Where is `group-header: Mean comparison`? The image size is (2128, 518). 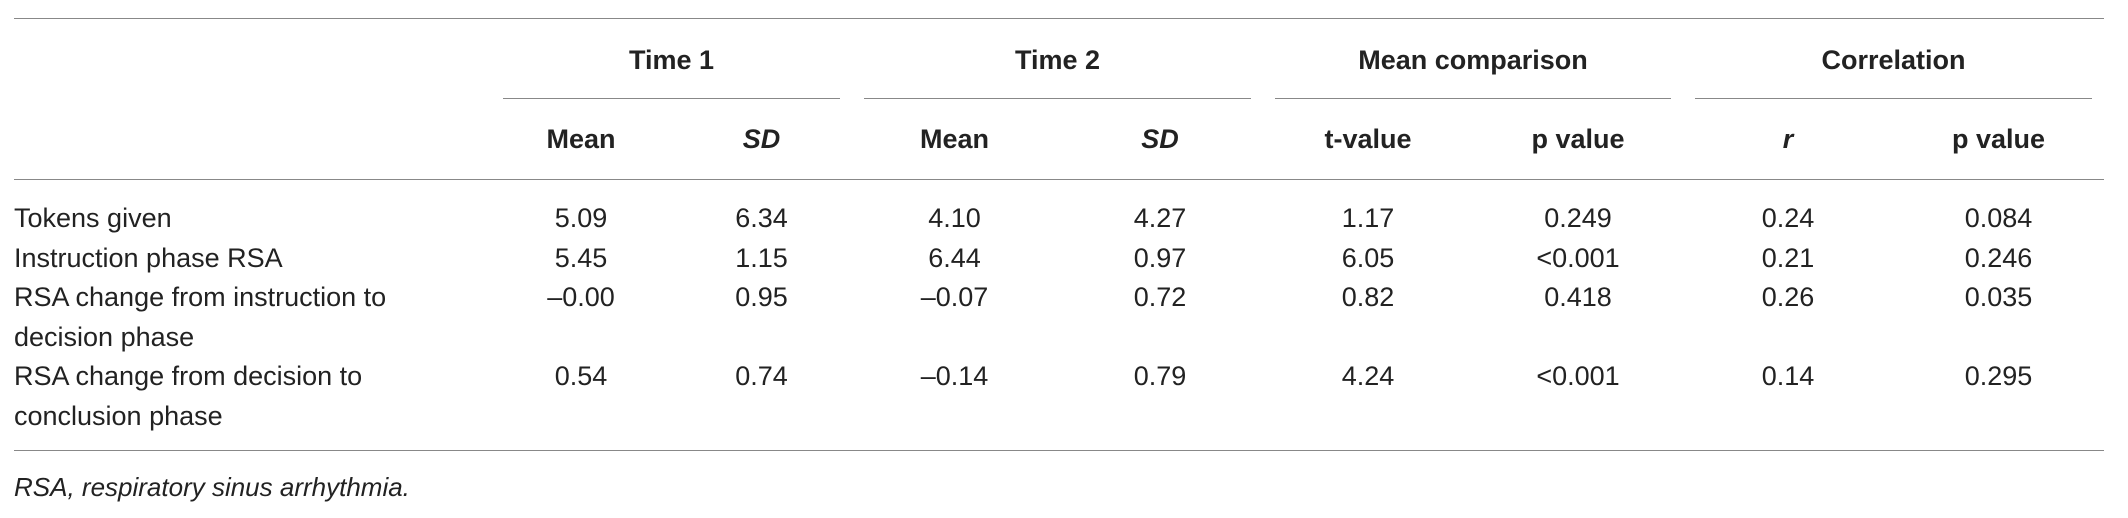
group-header: Mean comparison is located at coordinates (1473, 59).